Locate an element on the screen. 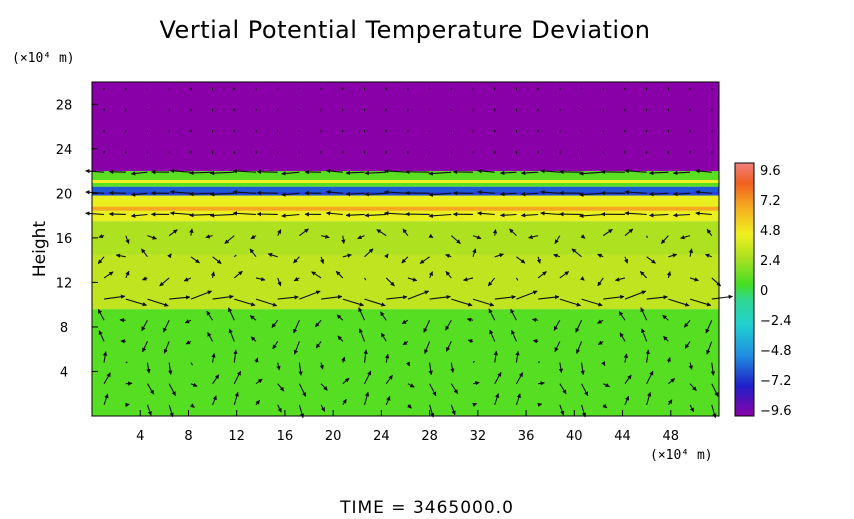  x-tick-label: 48 is located at coordinates (670, 436).